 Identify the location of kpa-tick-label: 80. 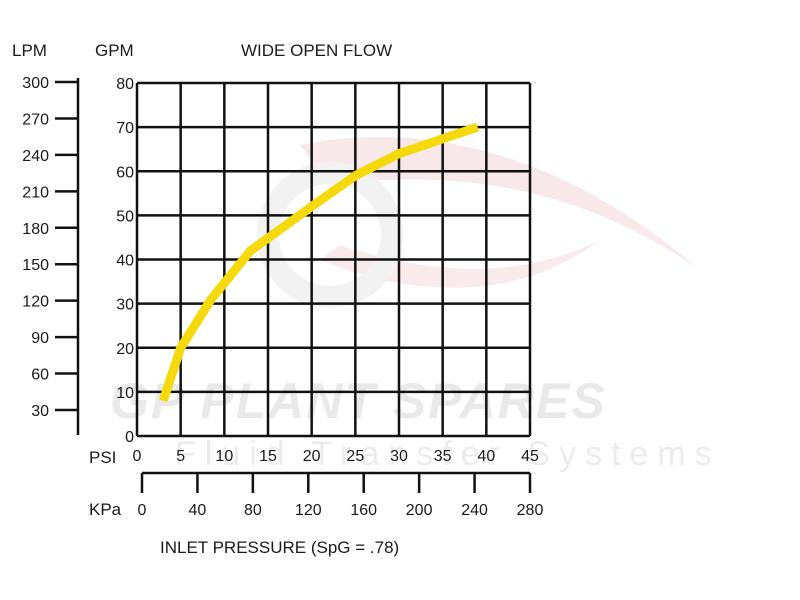
(253, 510).